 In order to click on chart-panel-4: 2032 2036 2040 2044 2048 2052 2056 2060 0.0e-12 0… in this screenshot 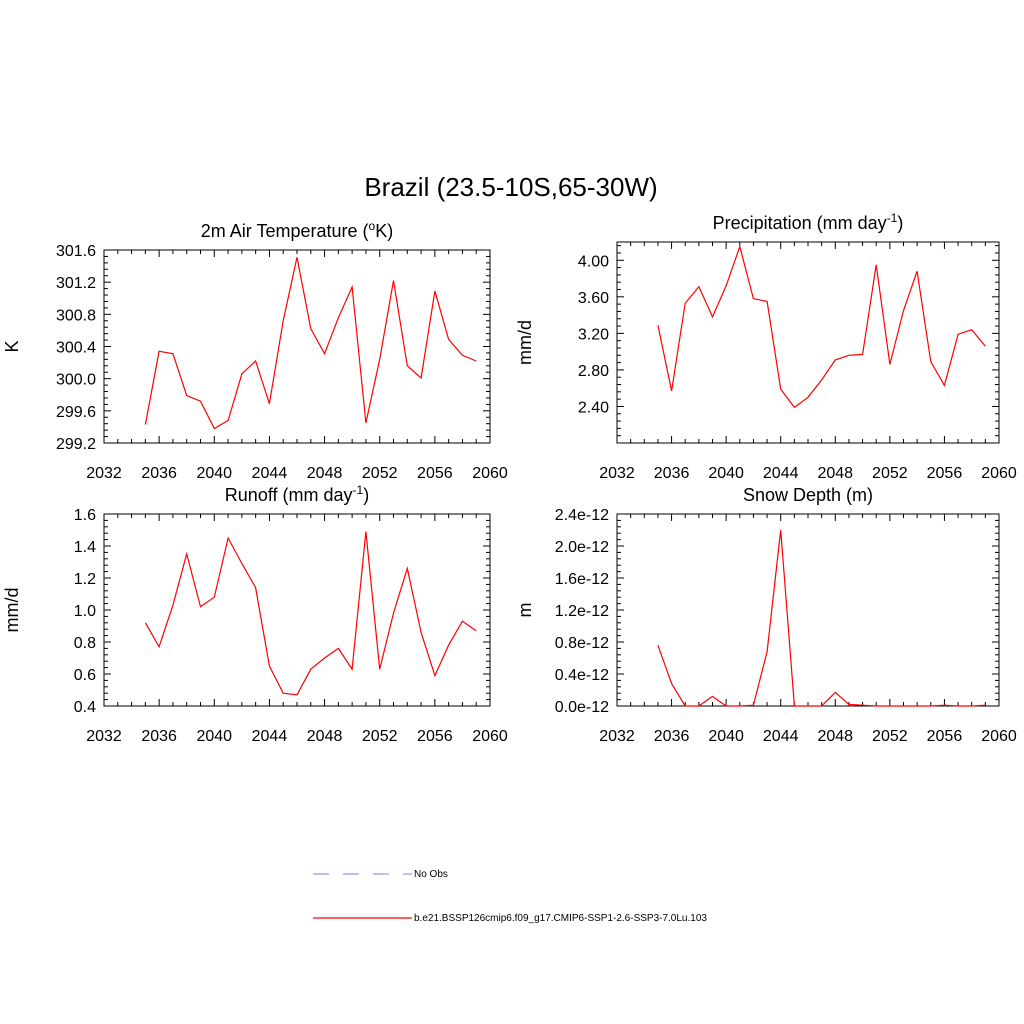, I will do `click(766, 615)`.